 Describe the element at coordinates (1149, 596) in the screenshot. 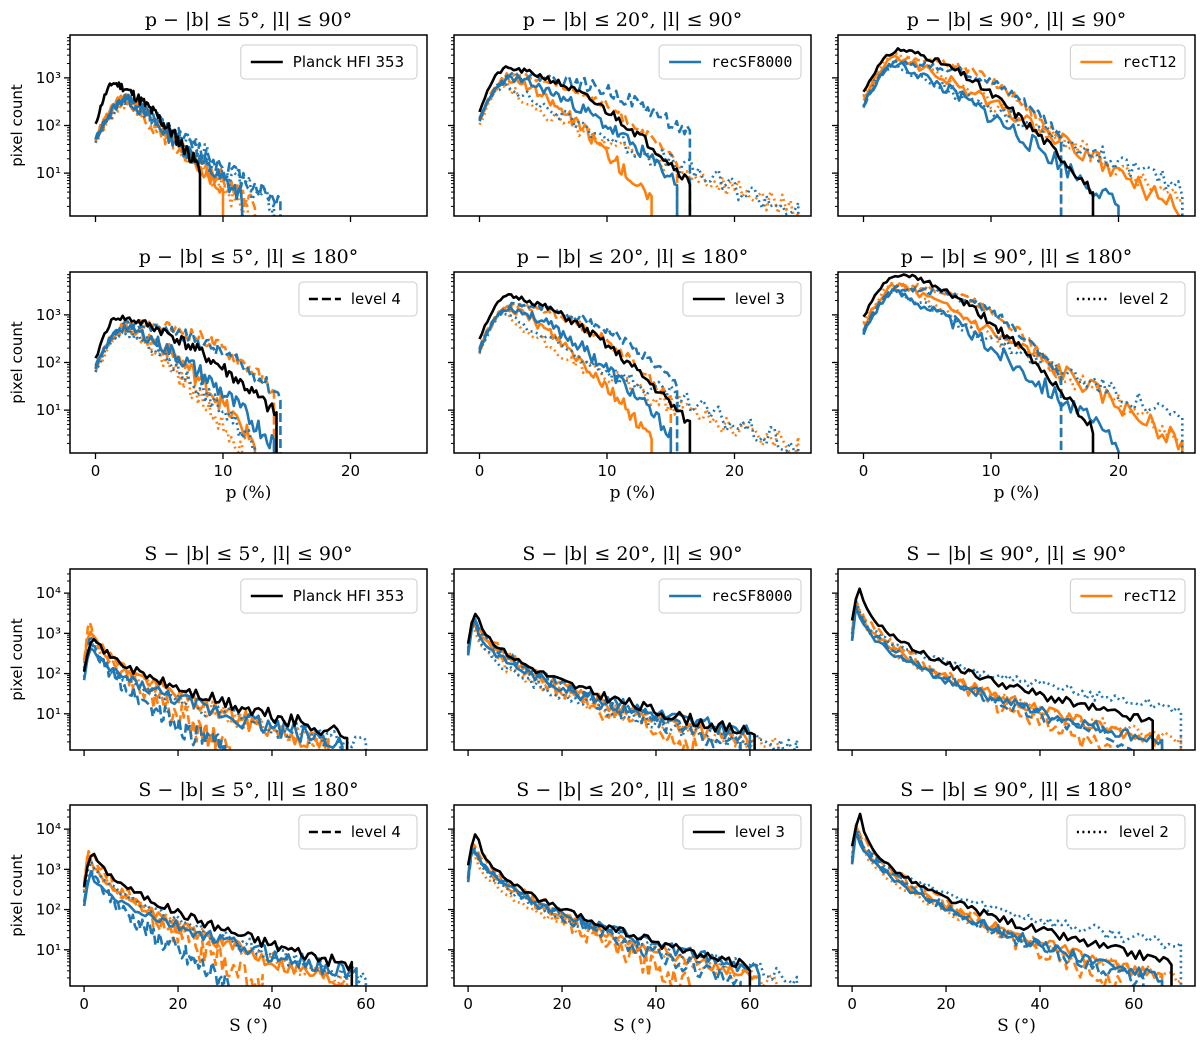

I see `legend-label-recT12: recT12` at that location.